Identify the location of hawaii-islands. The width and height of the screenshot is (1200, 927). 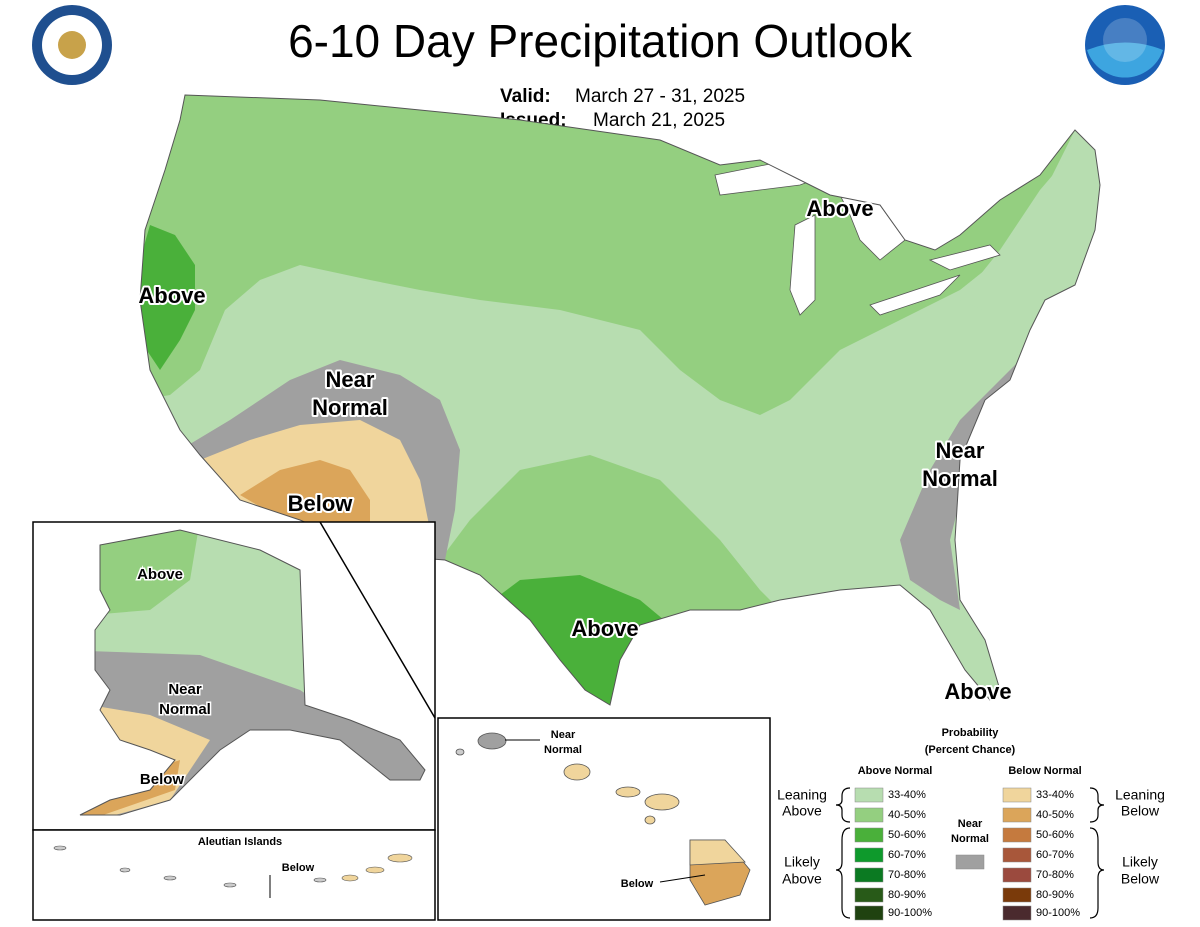
(603, 819).